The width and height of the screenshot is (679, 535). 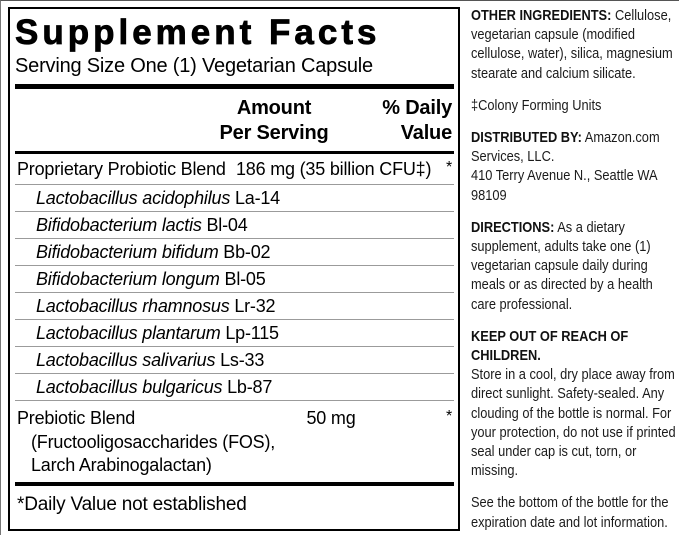 What do you see at coordinates (417, 108) in the screenshot?
I see `dv-header-line1: % Daily` at bounding box center [417, 108].